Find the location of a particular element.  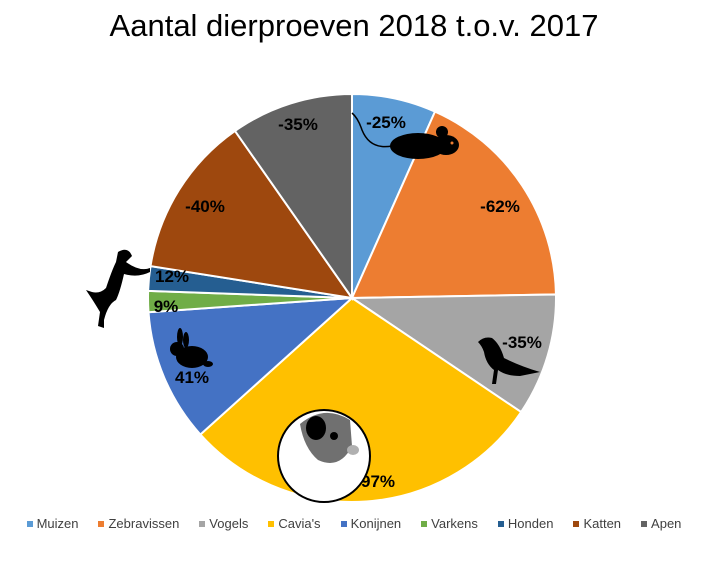

legend-label: Honden is located at coordinates (530, 523).